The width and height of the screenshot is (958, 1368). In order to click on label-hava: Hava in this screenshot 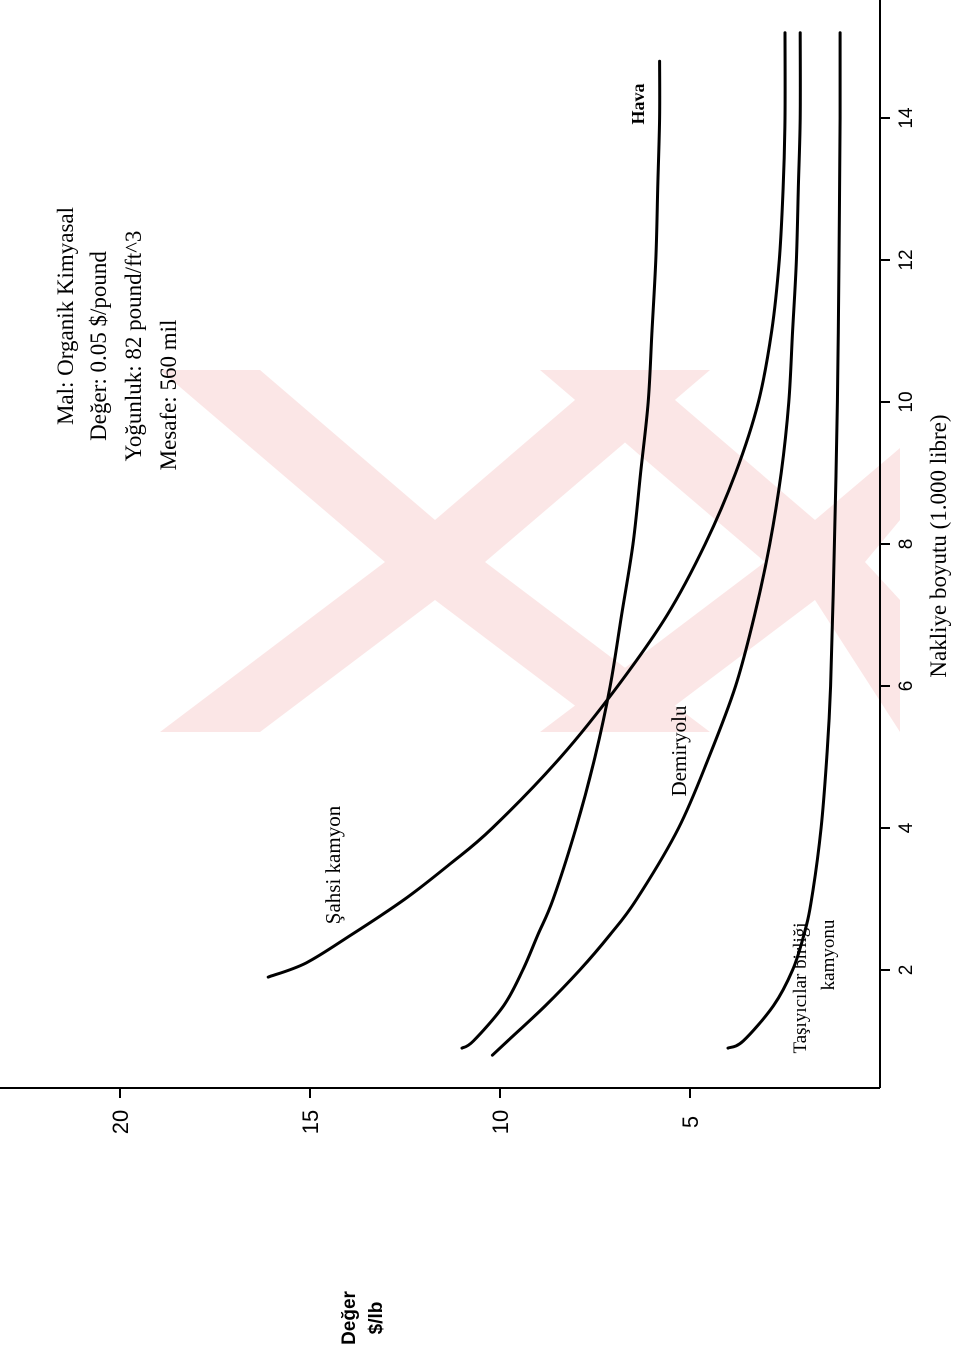, I will do `click(638, 103)`.